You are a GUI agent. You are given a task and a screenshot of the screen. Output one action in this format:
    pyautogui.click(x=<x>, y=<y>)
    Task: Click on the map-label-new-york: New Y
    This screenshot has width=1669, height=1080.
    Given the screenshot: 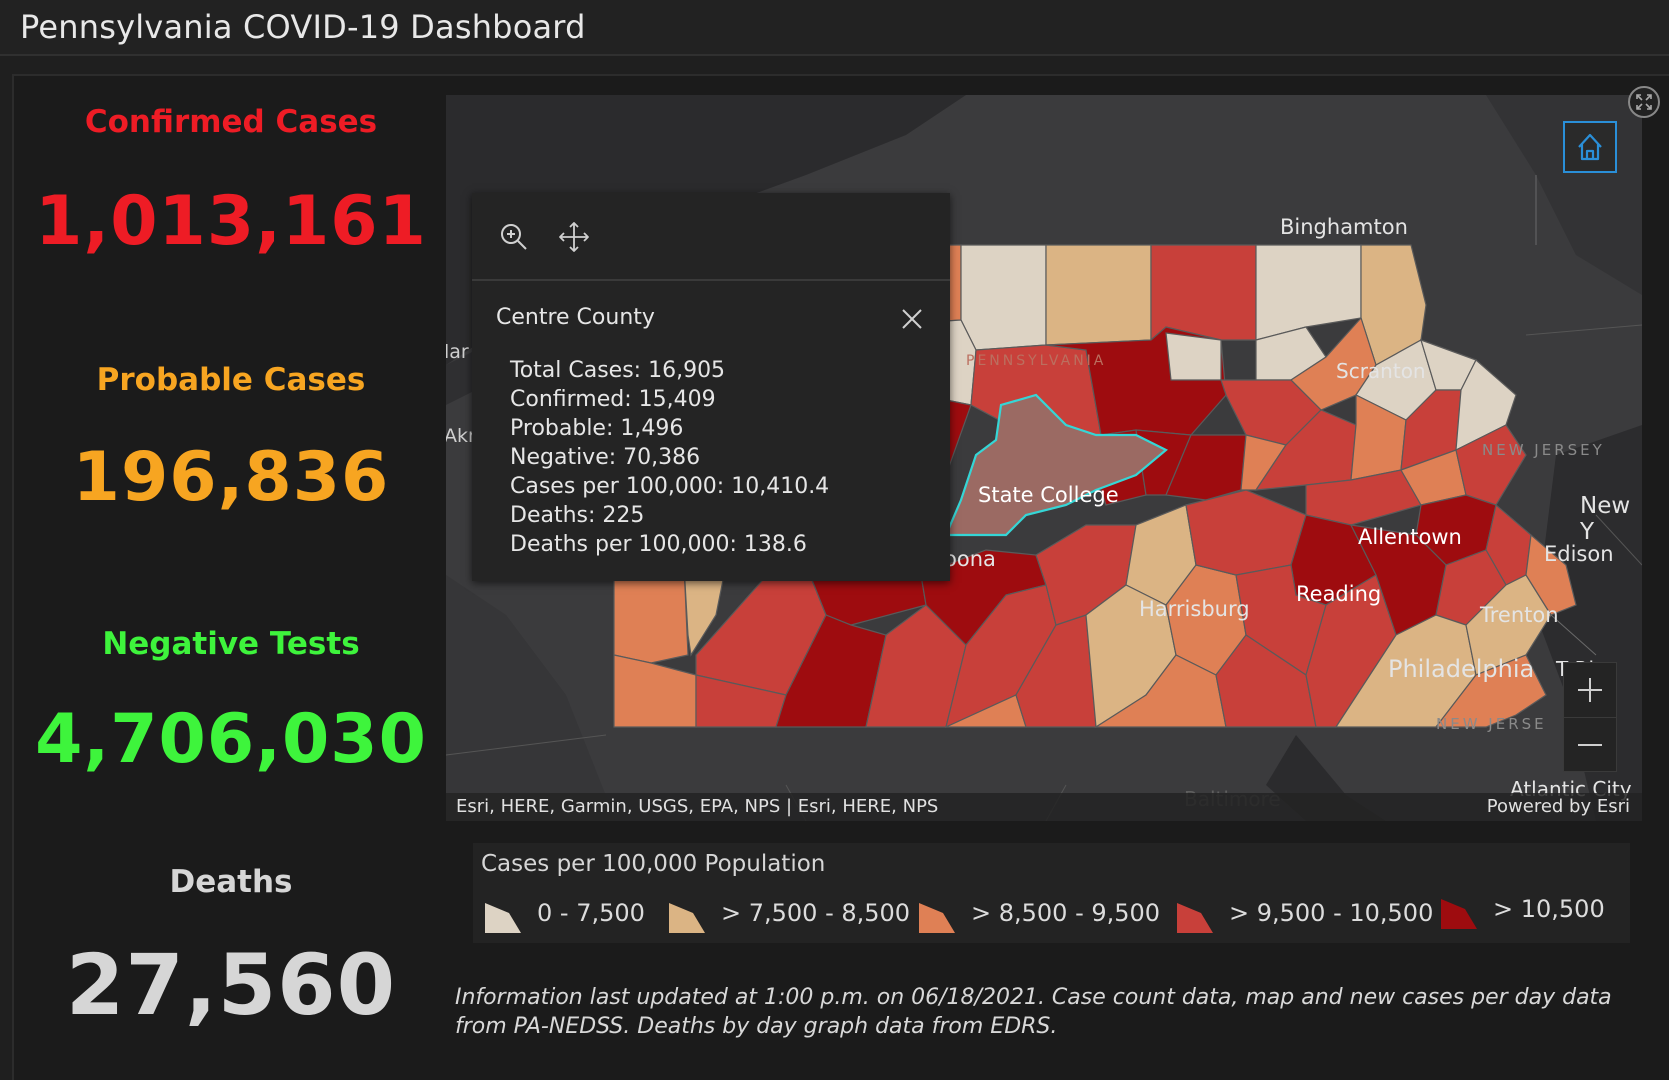 What is the action you would take?
    pyautogui.click(x=1605, y=519)
    